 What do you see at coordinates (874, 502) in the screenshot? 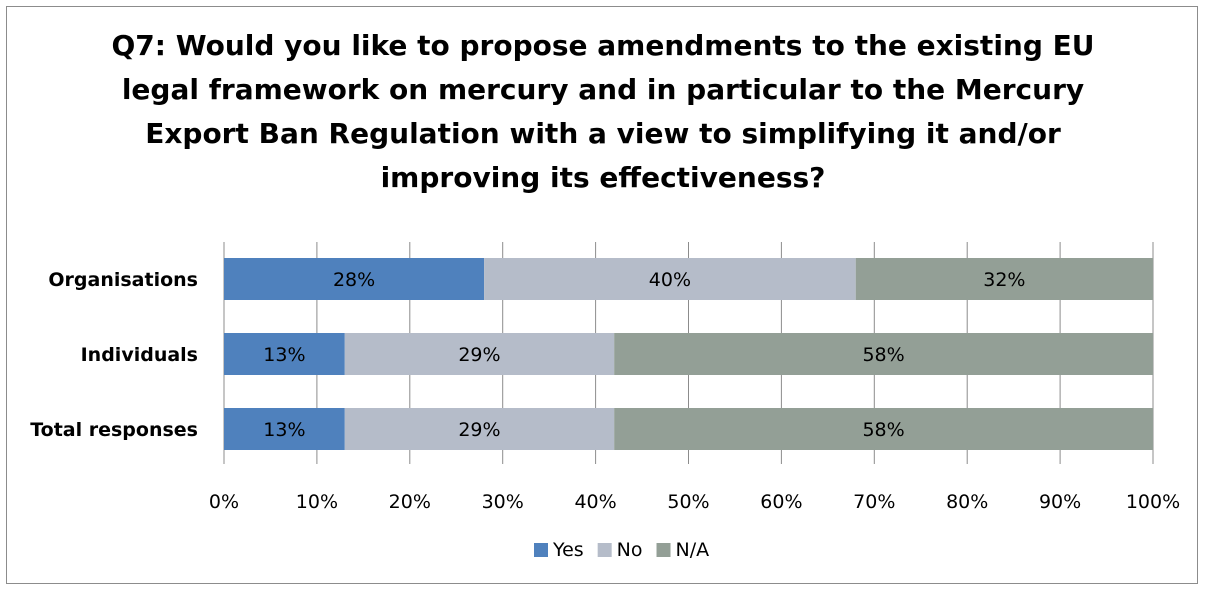
I see `x-tick-label: 70%` at bounding box center [874, 502].